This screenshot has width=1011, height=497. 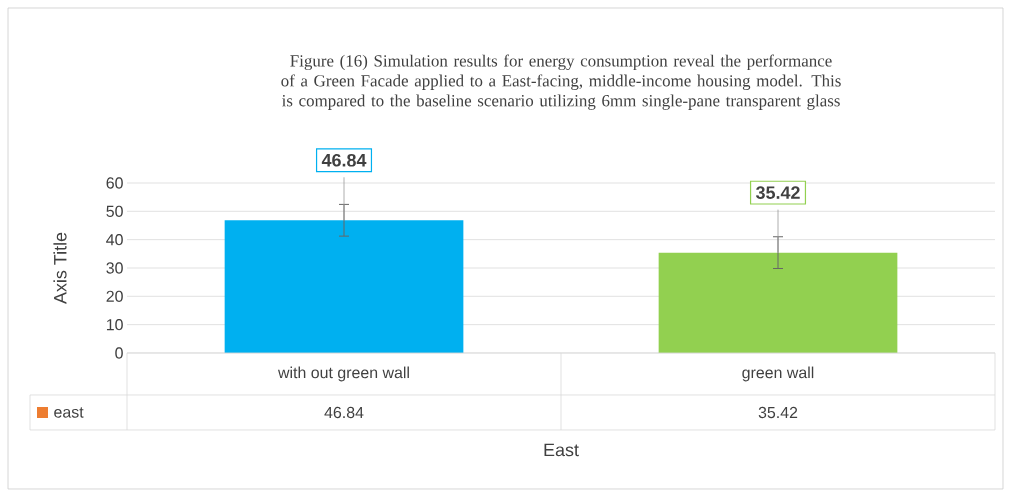 I want to click on y-tick-label: 10, so click(x=114, y=325).